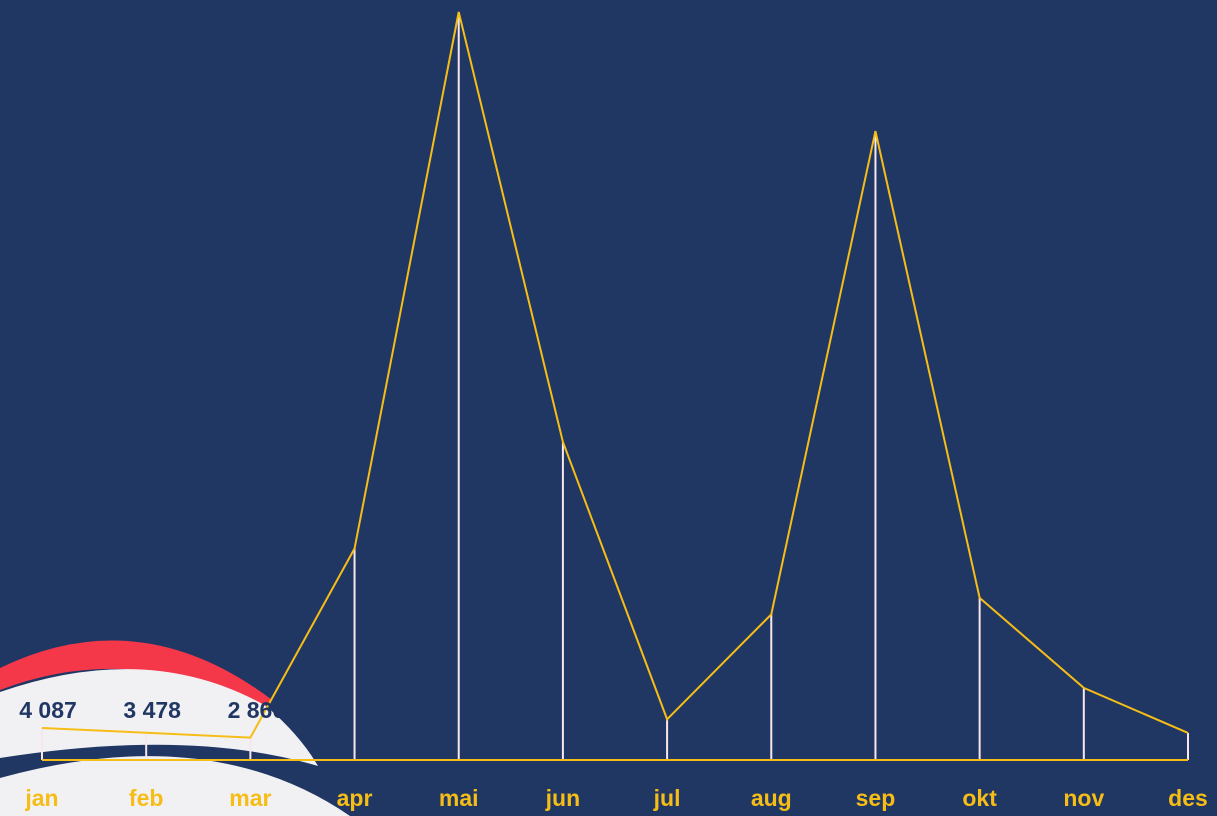 The height and width of the screenshot is (816, 1217). What do you see at coordinates (355, 798) in the screenshot?
I see `x-tick-label: apr` at bounding box center [355, 798].